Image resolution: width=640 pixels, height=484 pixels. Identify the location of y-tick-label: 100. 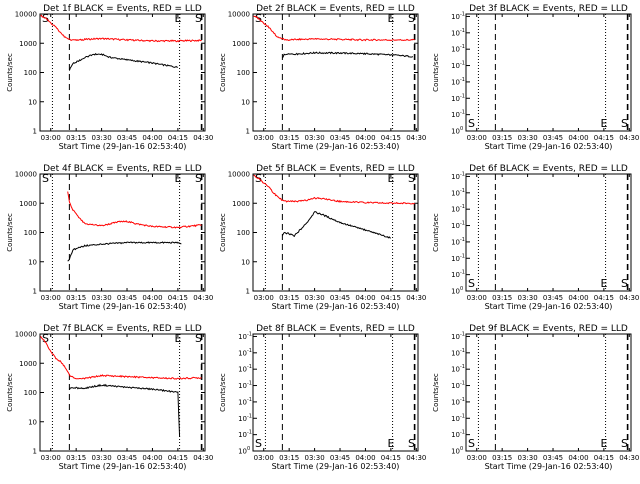
(30, 73).